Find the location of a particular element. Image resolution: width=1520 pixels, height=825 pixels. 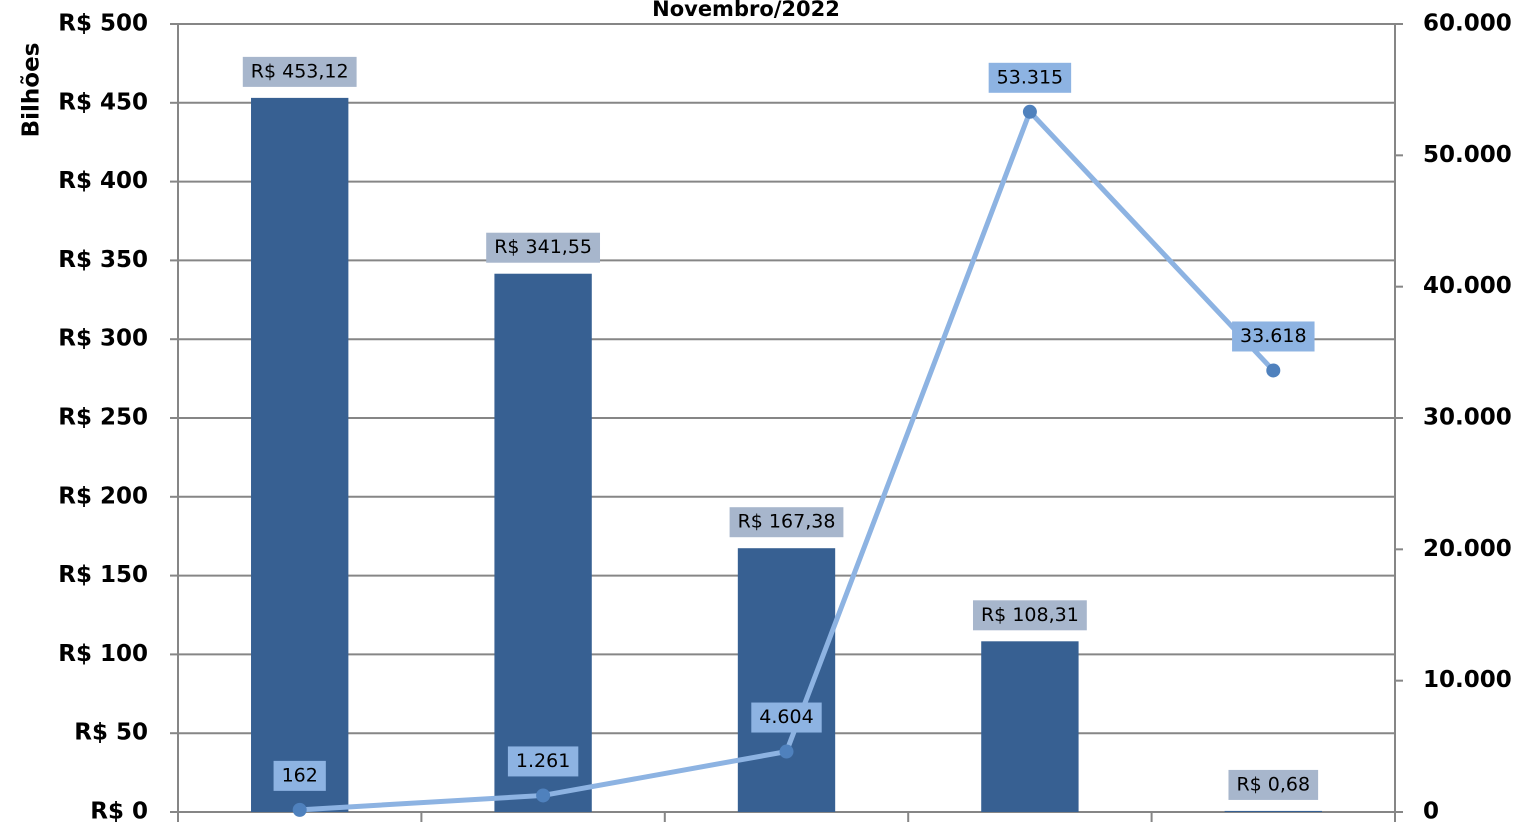

y-tick-label: R$ 200 is located at coordinates (103, 496).